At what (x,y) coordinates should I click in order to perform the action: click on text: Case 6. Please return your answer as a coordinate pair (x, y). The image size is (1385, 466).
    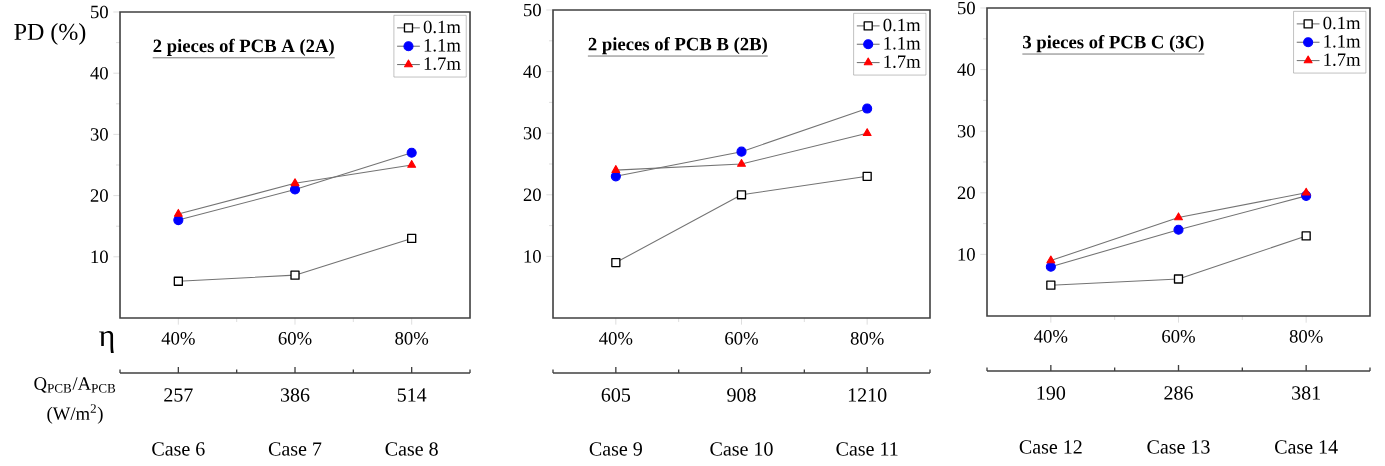
    Looking at the image, I should click on (178, 449).